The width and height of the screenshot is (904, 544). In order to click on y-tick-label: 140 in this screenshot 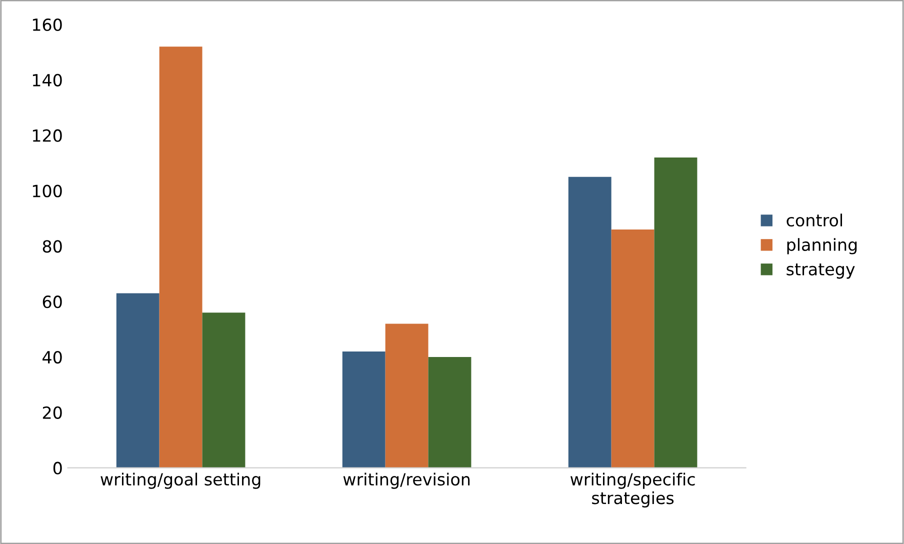, I will do `click(47, 80)`.